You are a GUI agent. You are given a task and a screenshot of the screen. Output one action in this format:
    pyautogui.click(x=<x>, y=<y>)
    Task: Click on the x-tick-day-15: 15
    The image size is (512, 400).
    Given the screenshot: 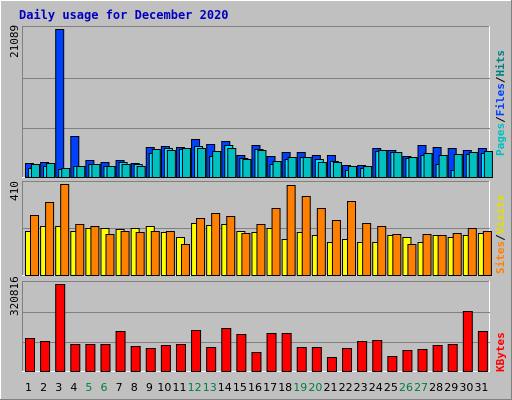 What is the action you would take?
    pyautogui.click(x=240, y=387)
    